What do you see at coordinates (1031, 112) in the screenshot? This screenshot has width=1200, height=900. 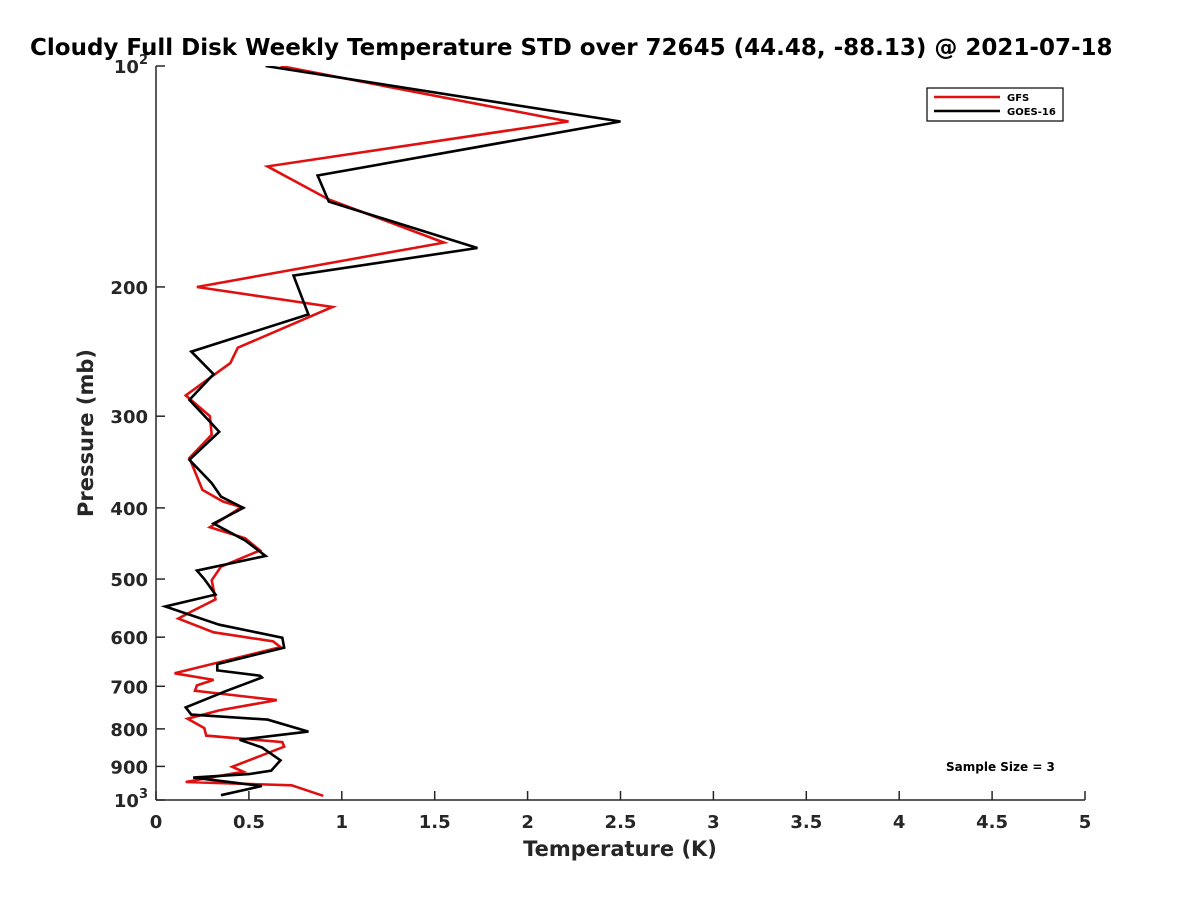 I see `legend-label: GOES-16` at bounding box center [1031, 112].